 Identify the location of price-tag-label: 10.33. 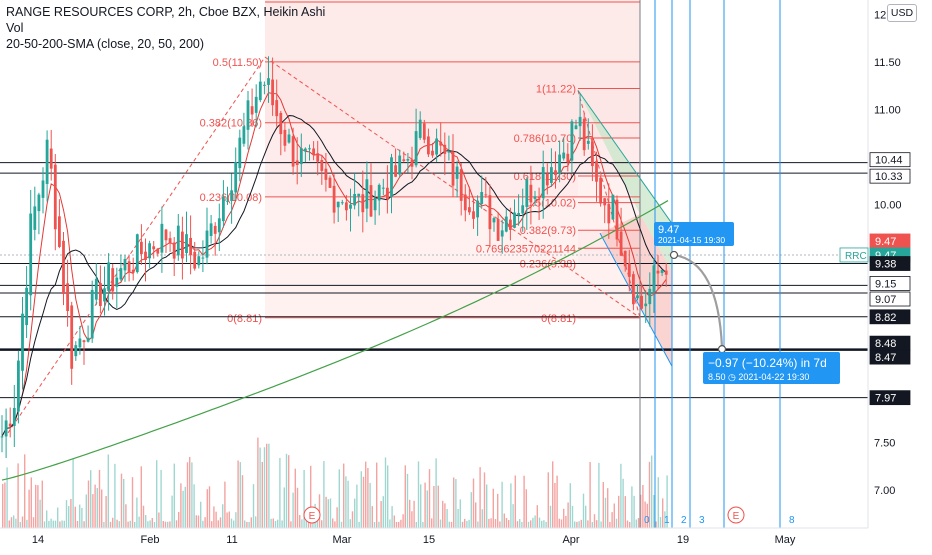
(889, 177).